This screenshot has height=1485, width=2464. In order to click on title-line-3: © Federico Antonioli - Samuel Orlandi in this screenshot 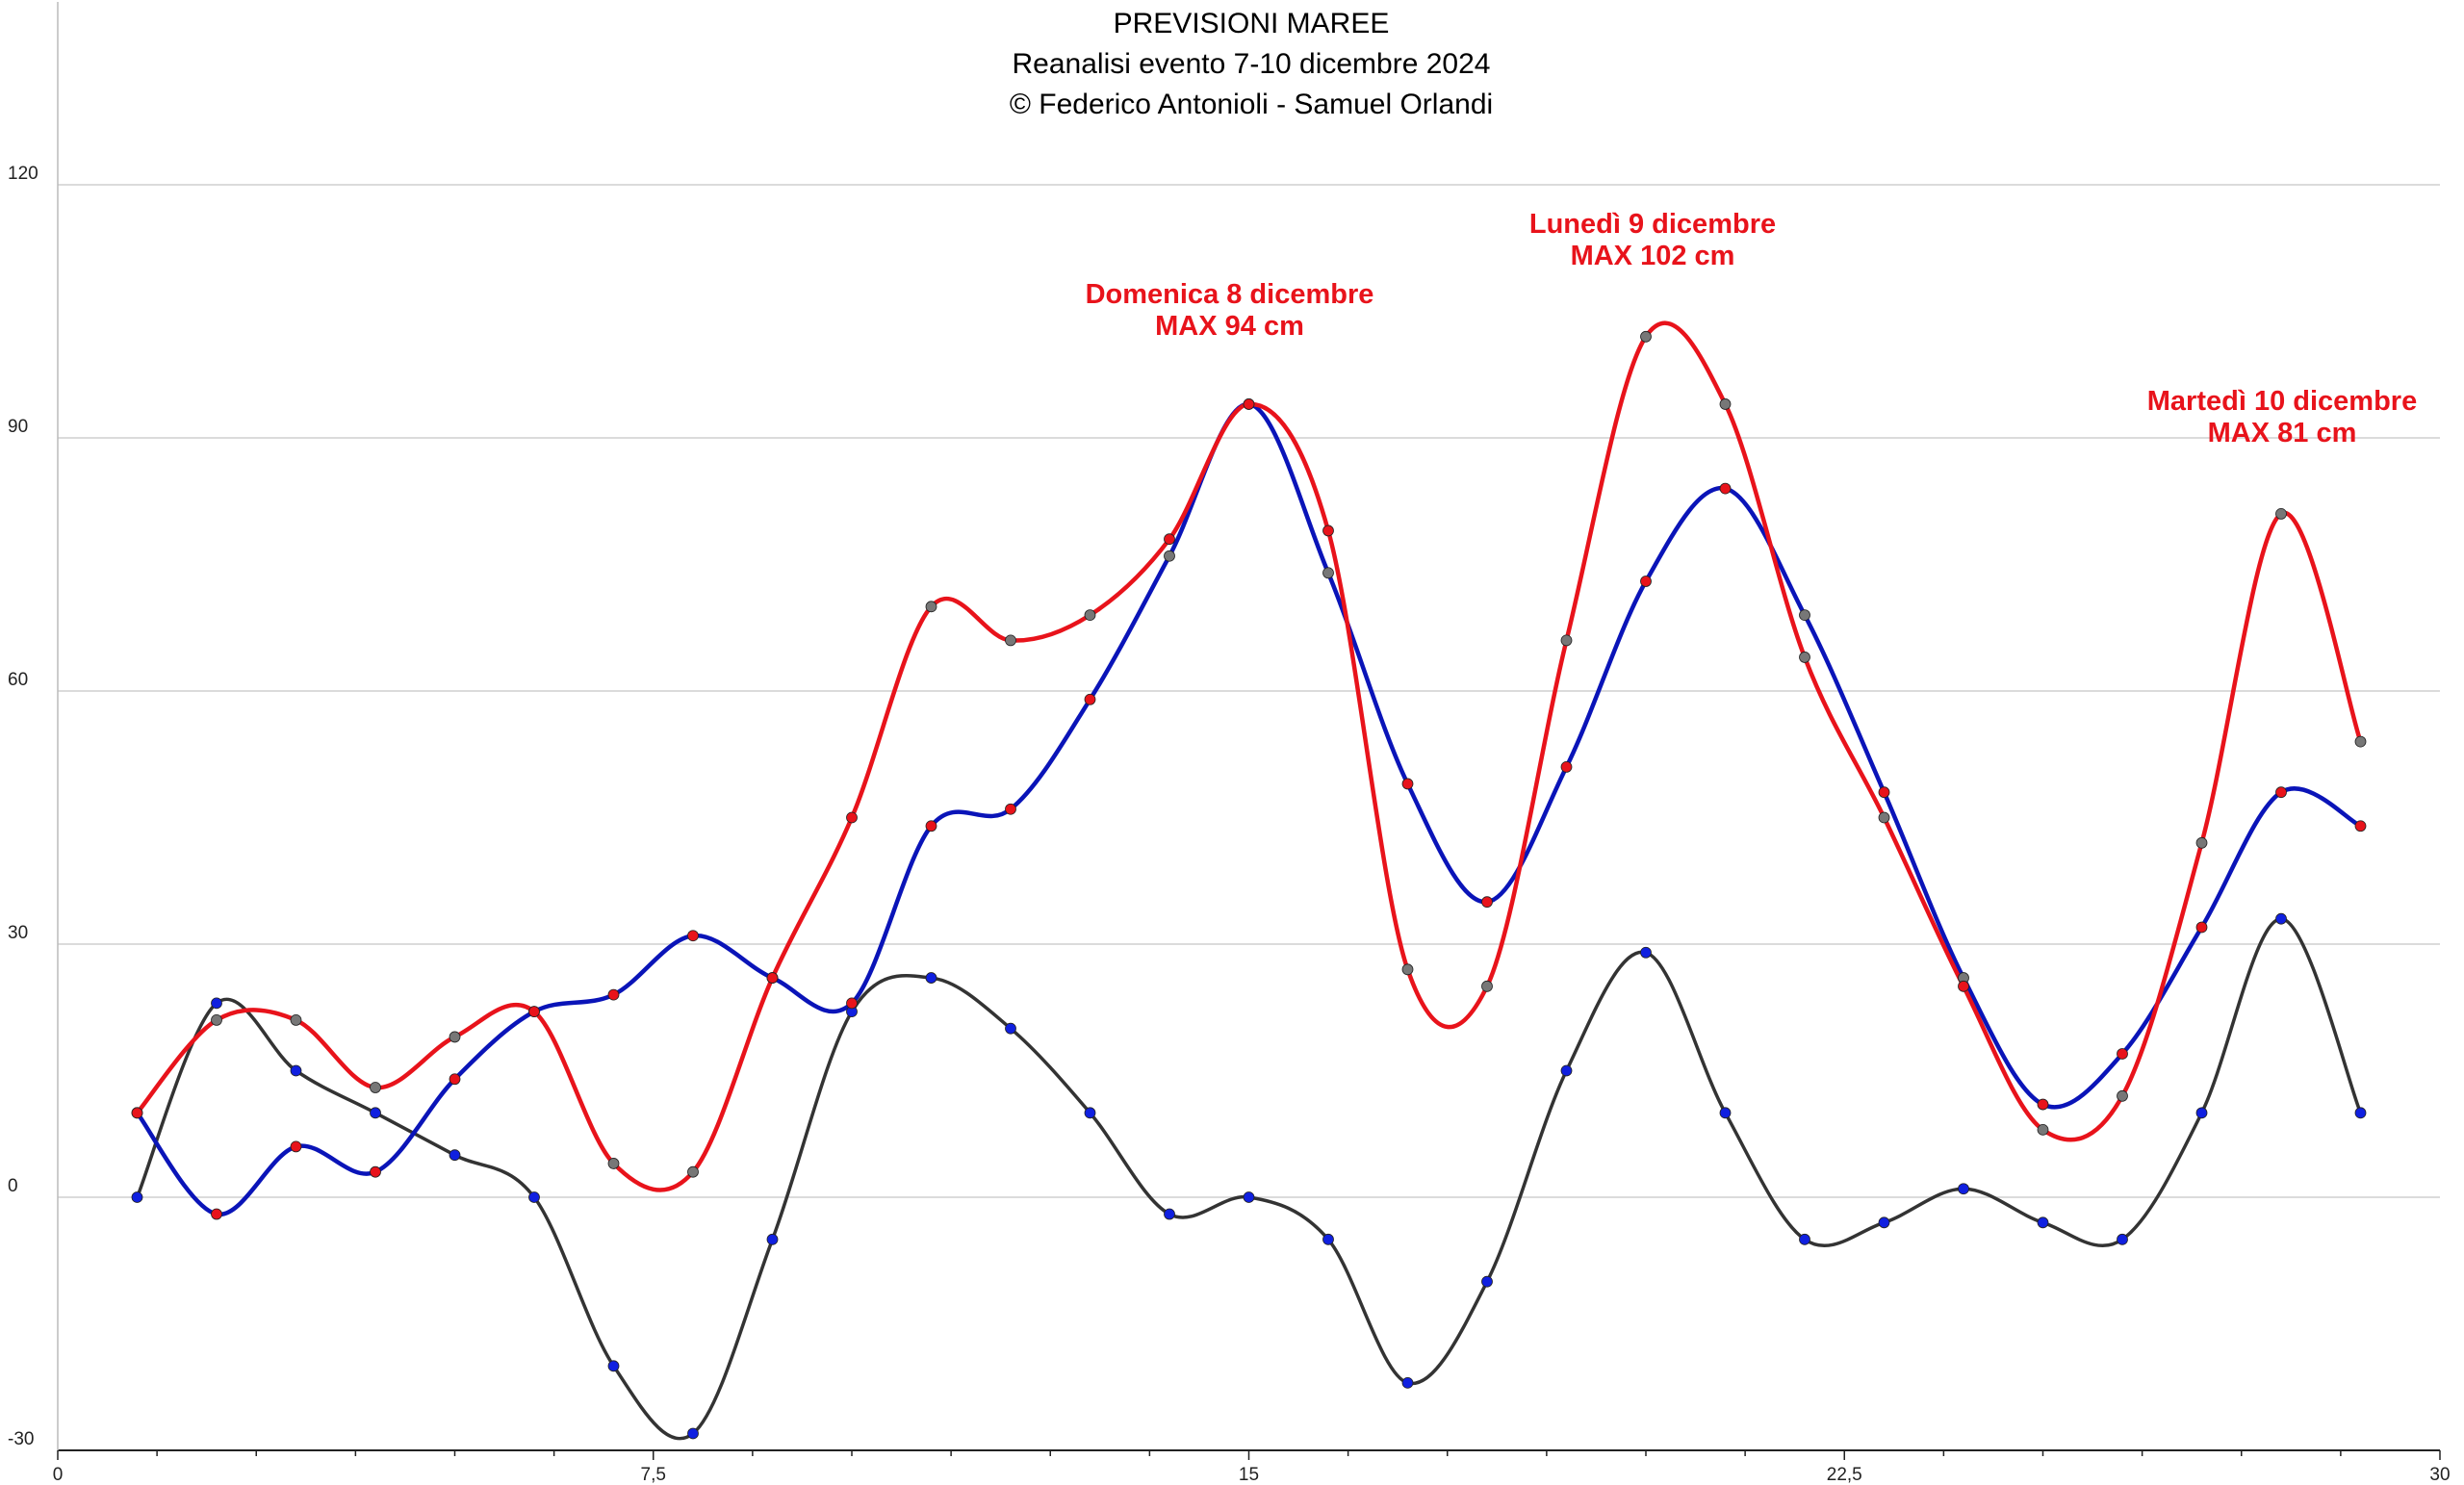, I will do `click(1251, 104)`.